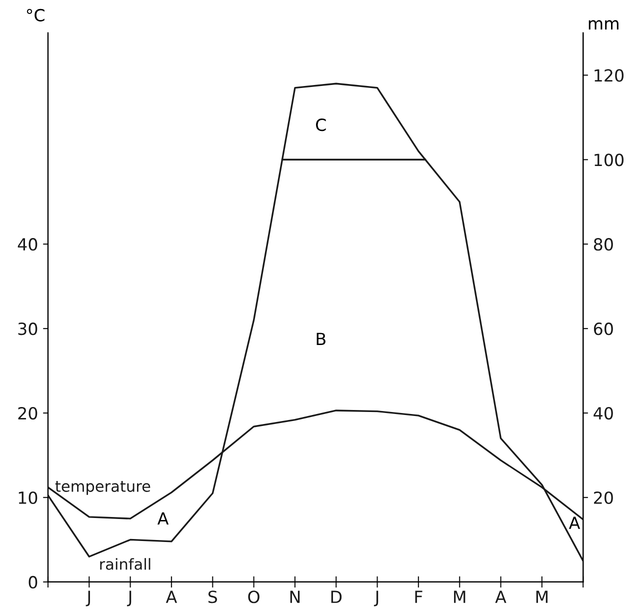 Image resolution: width=634 pixels, height=610 pixels. What do you see at coordinates (28, 497) in the screenshot?
I see `y-tick-label: 10` at bounding box center [28, 497].